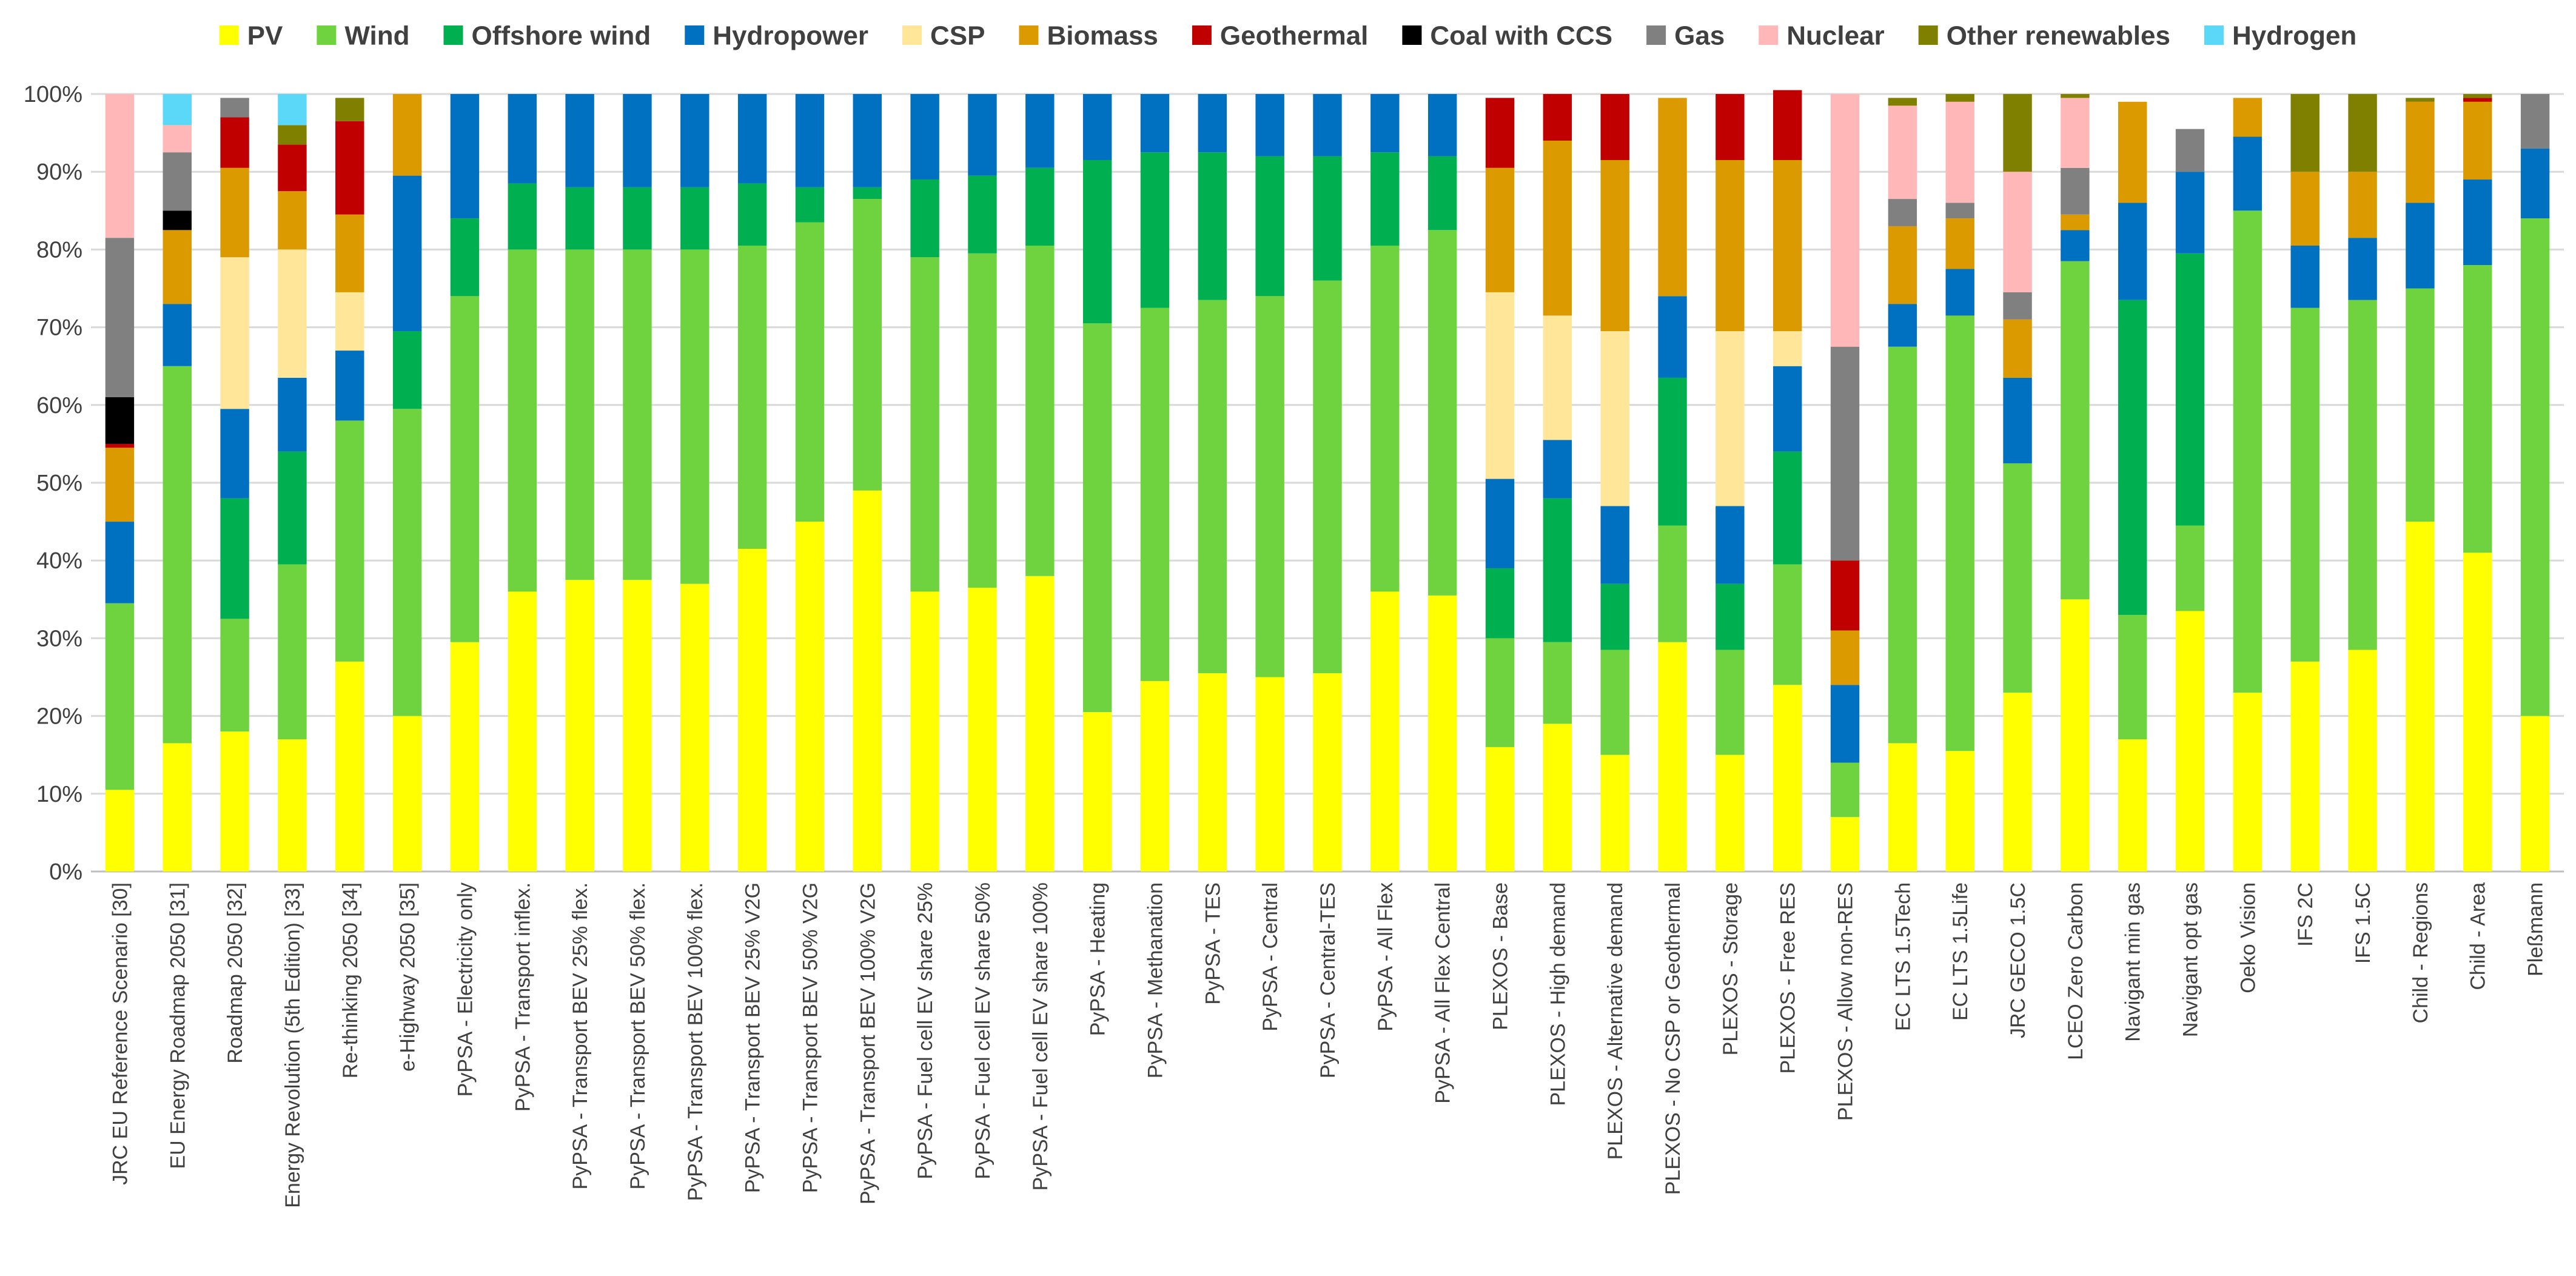 The width and height of the screenshot is (2576, 1276). I want to click on legend-label-wind: Wind, so click(376, 35).